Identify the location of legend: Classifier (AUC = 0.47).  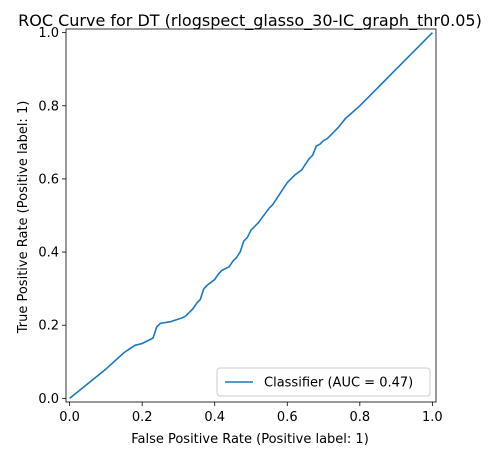
(323, 382).